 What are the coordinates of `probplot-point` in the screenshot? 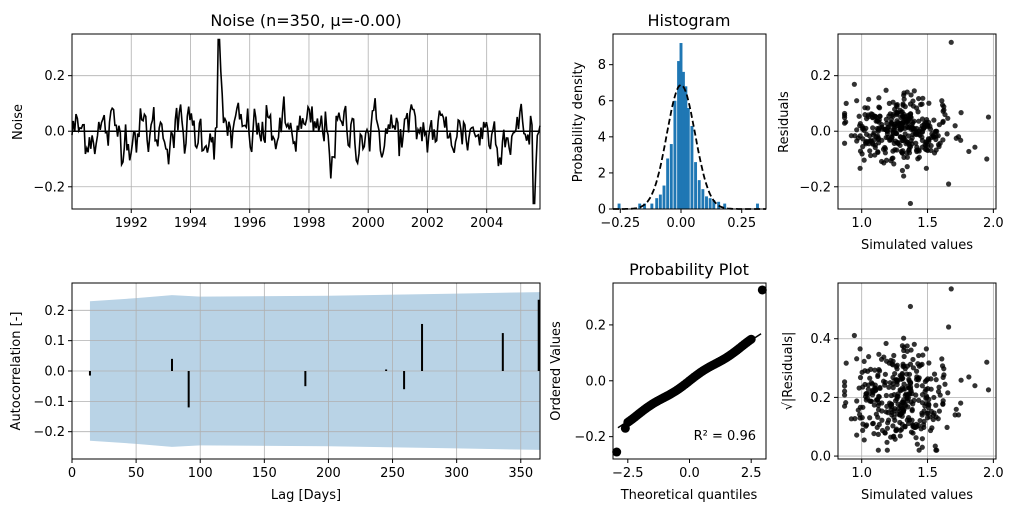 It's located at (625, 428).